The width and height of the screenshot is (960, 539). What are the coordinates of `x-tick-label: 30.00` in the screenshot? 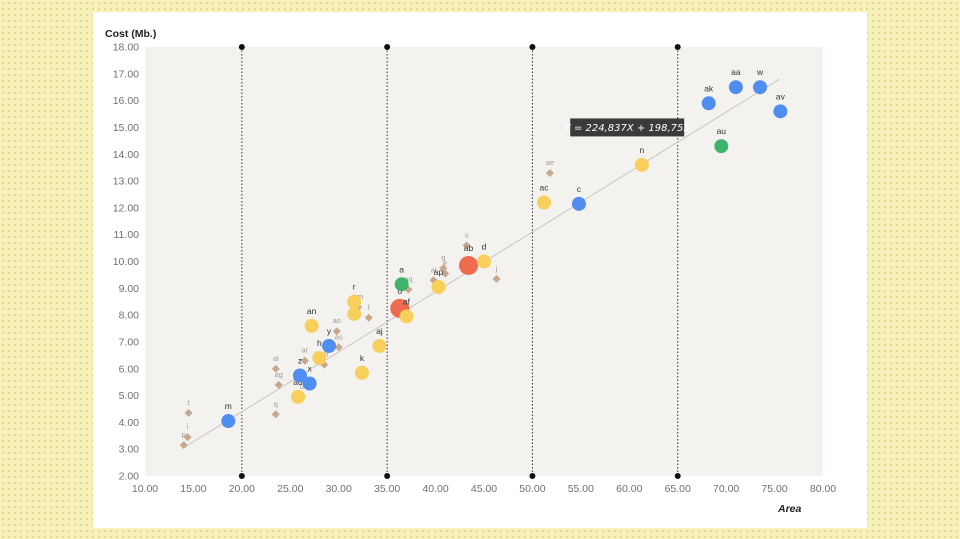 It's located at (339, 489).